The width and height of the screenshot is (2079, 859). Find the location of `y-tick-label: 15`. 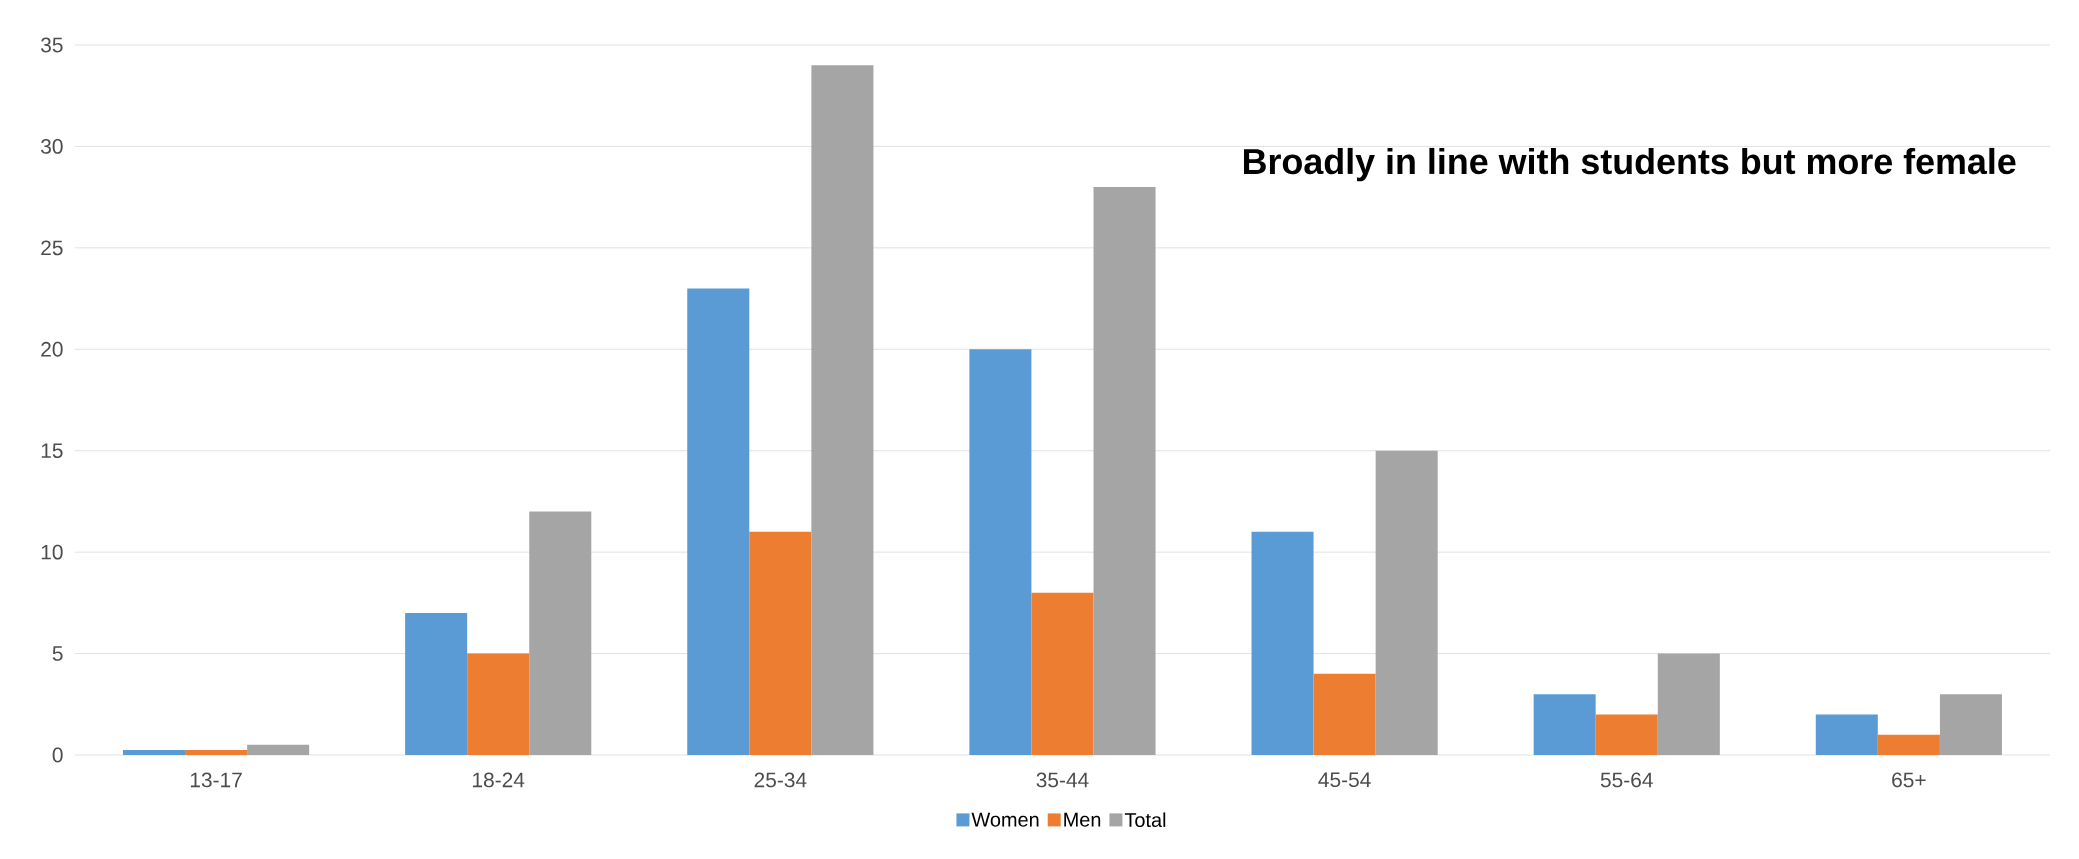

y-tick-label: 15 is located at coordinates (52, 451).